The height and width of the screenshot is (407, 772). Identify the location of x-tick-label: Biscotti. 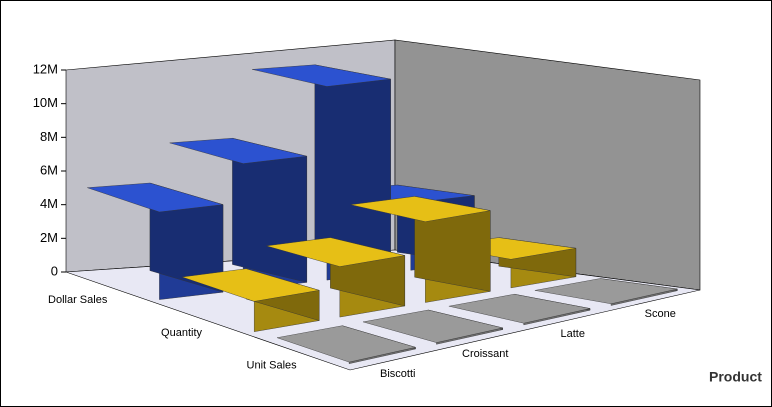
(397, 374).